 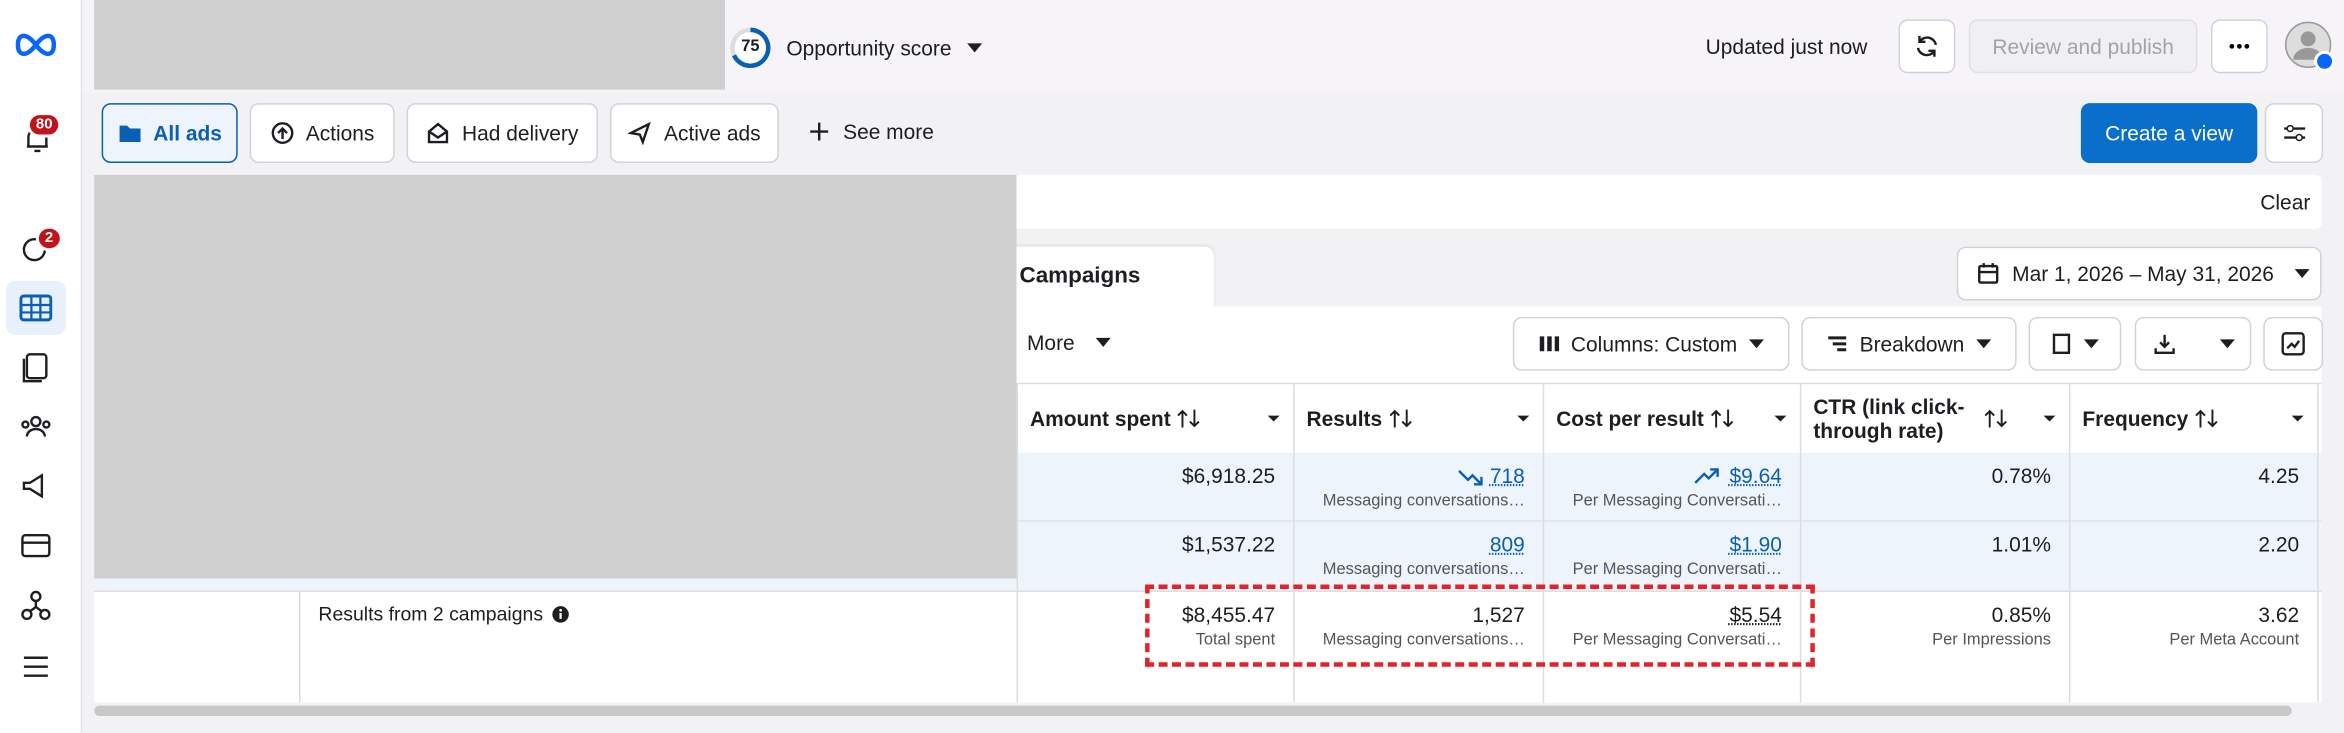 What do you see at coordinates (2294, 133) in the screenshot?
I see `view-settings-button` at bounding box center [2294, 133].